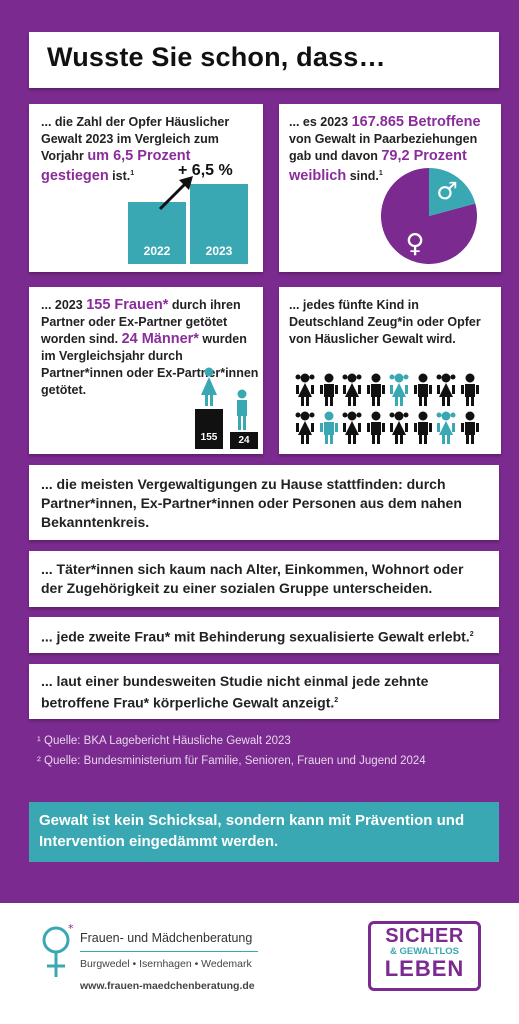  Describe the element at coordinates (175, 193) in the screenshot. I see `trend-arrow-icon` at that location.